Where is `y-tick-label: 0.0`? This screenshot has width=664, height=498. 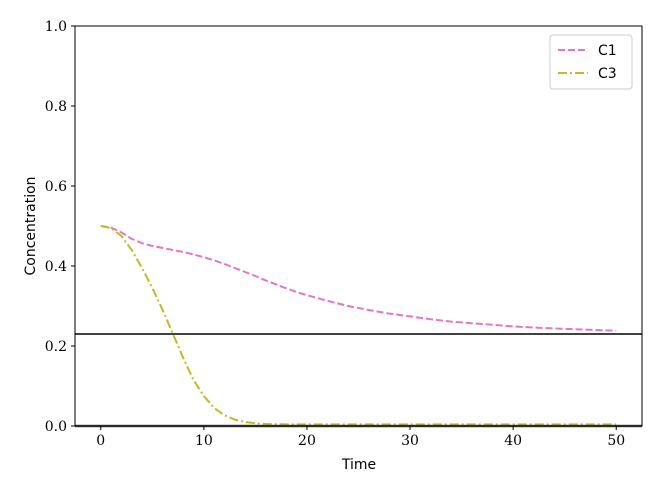 y-tick-label: 0.0 is located at coordinates (56, 427).